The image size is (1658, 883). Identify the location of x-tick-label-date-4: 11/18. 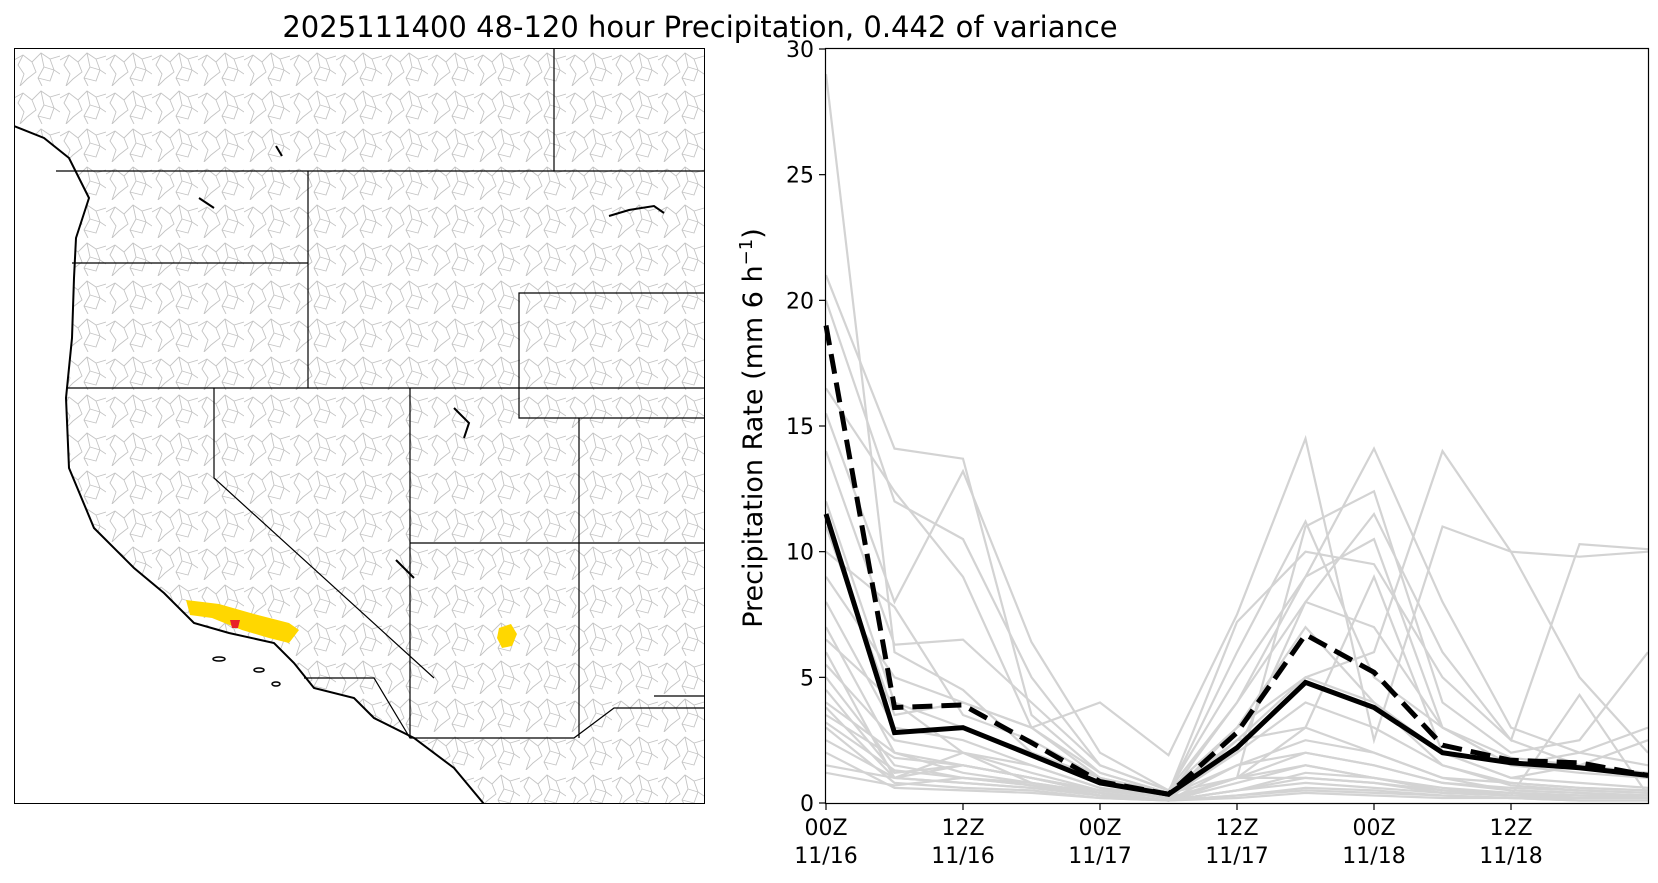
(1373, 856).